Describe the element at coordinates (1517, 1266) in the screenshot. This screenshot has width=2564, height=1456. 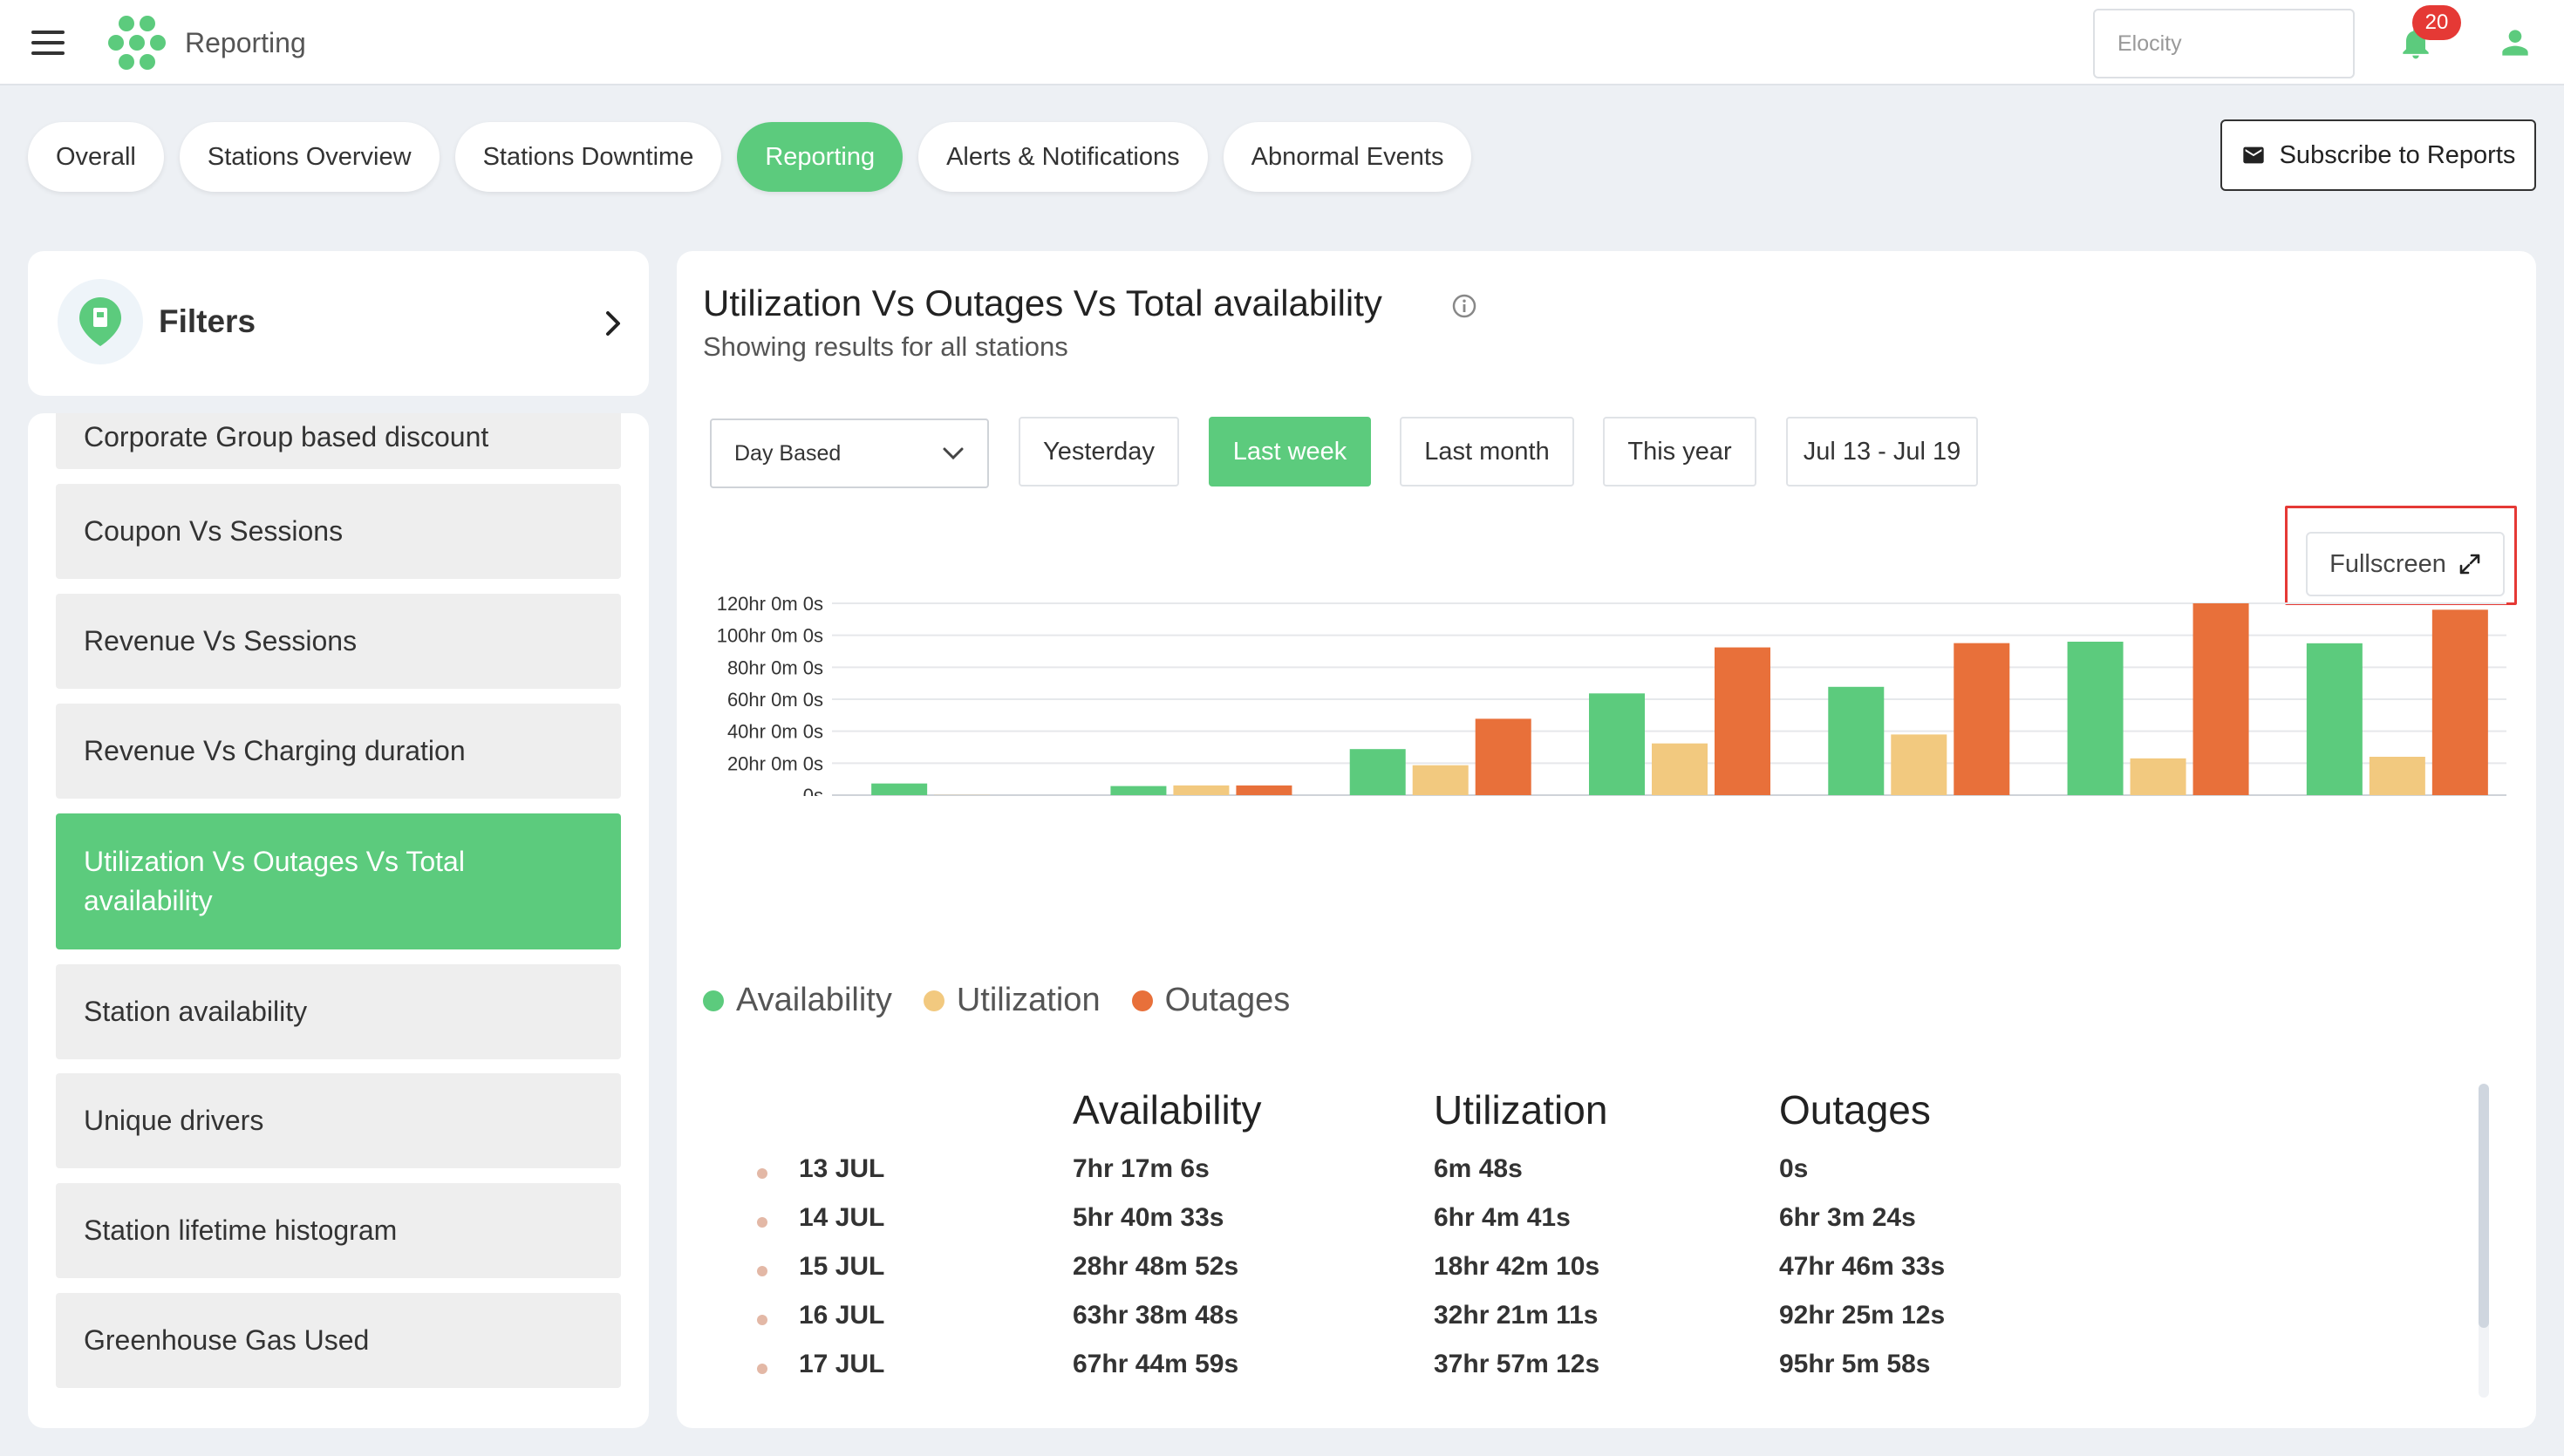
I see `row-utilization: 18hr 42m 10s` at that location.